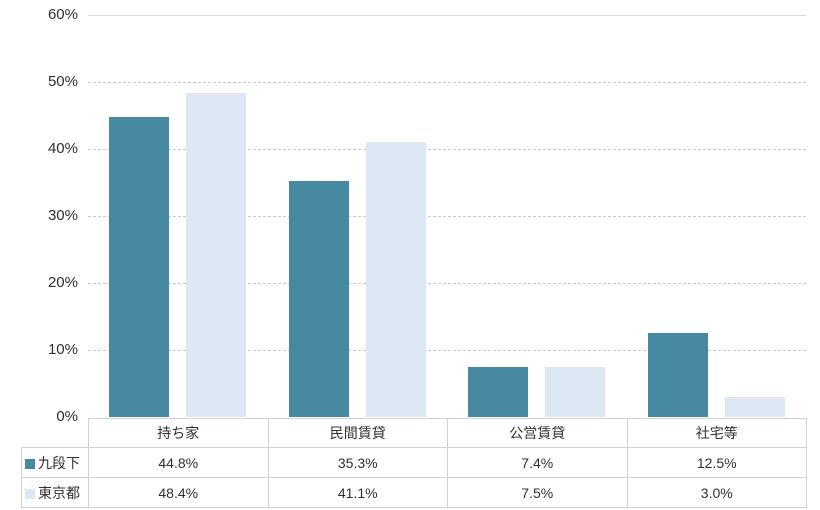  What do you see at coordinates (62, 350) in the screenshot?
I see `y-axis-tick-label: 10%` at bounding box center [62, 350].